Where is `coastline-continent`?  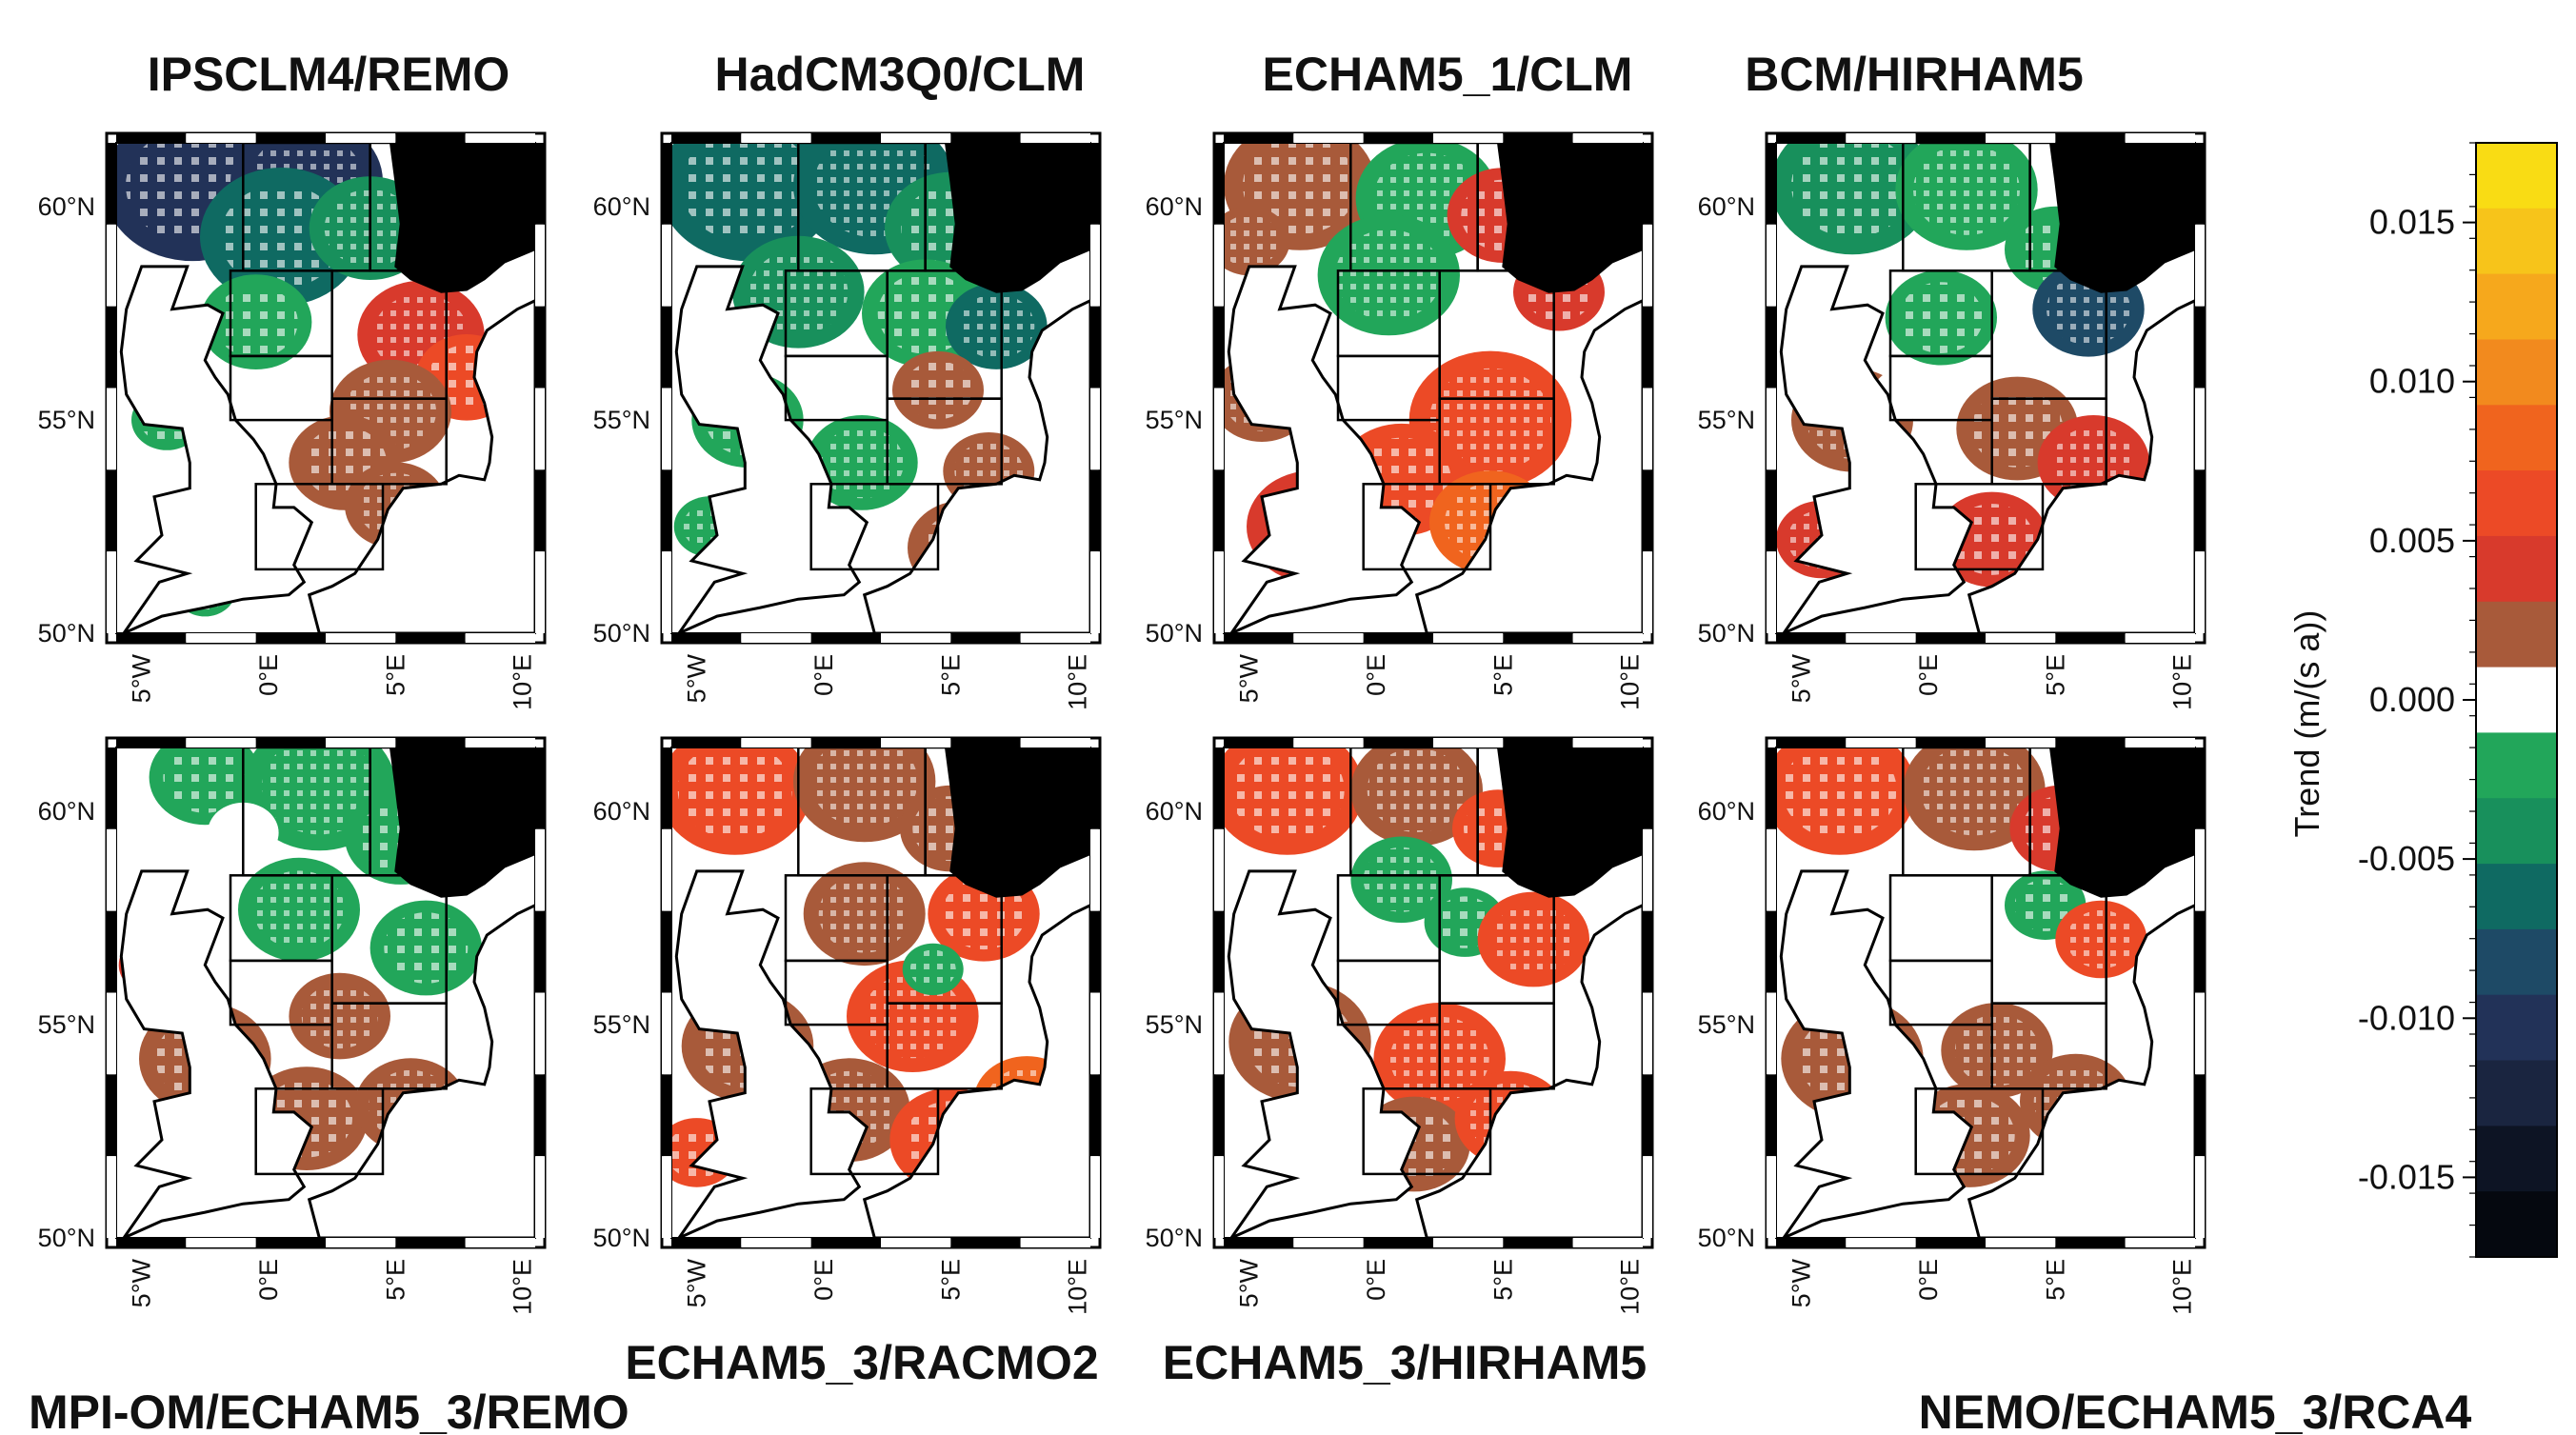
coastline-continent is located at coordinates (2081, 1071).